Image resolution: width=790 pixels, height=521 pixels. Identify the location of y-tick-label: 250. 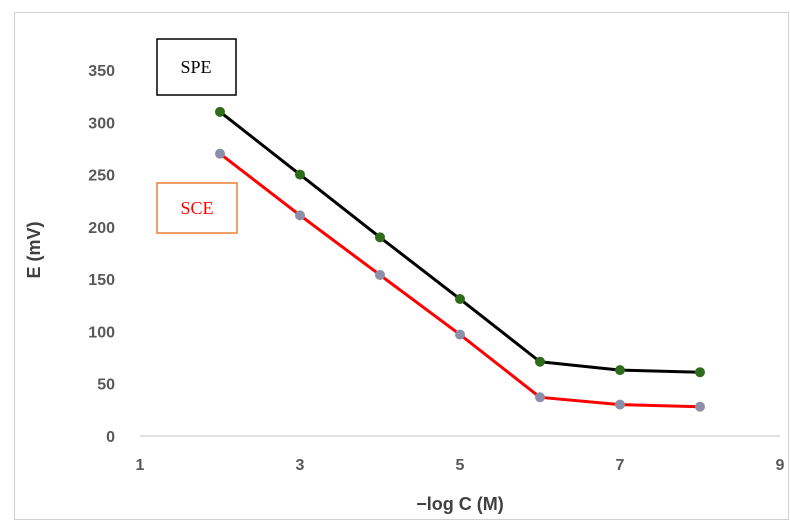
(101, 176).